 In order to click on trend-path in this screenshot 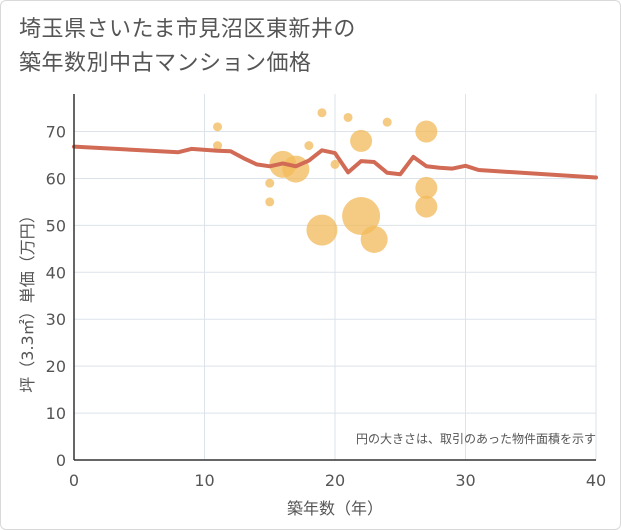, I will do `click(335, 162)`.